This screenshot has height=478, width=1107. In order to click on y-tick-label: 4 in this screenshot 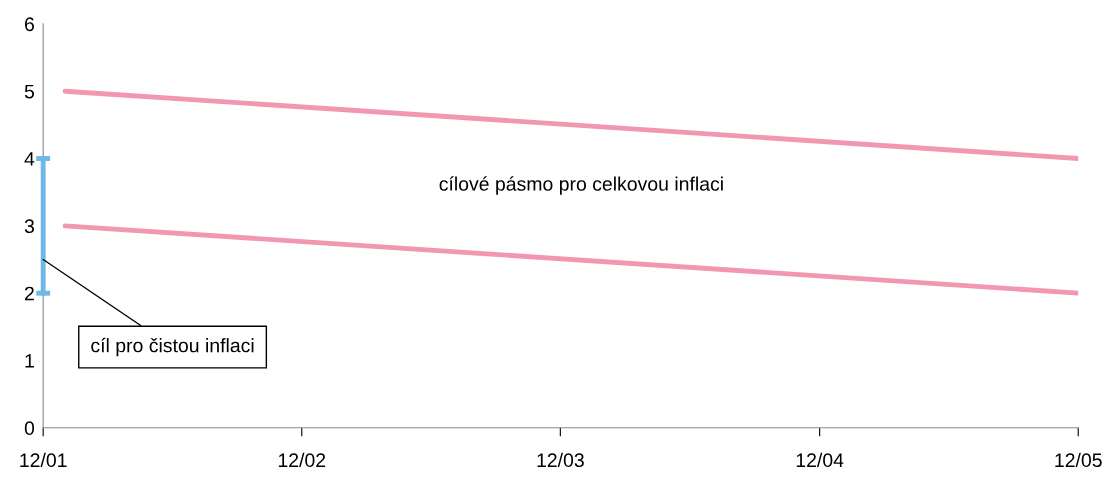, I will do `click(29, 159)`.